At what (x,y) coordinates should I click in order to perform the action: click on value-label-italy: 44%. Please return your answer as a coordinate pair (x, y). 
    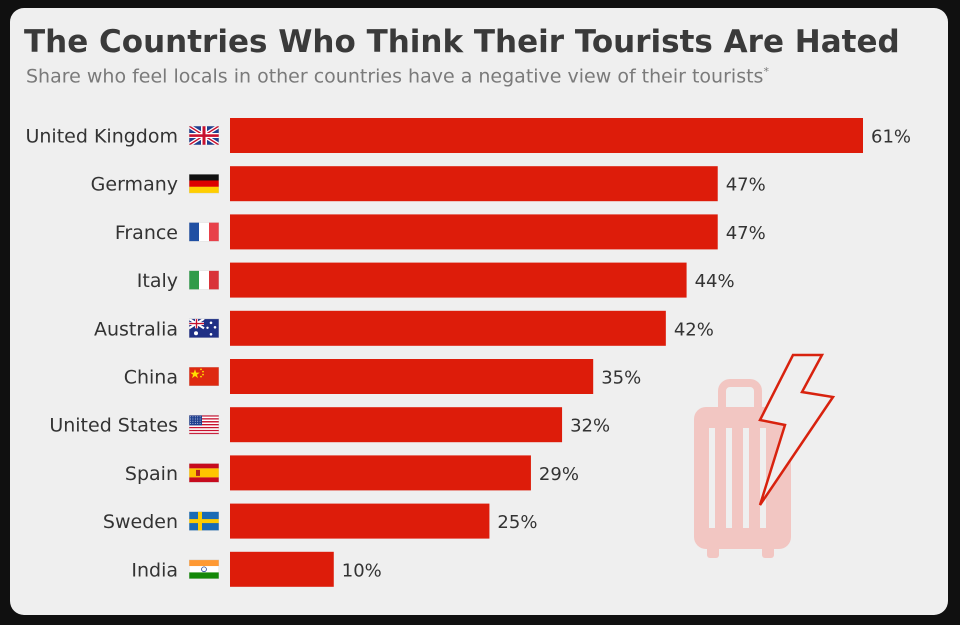
    Looking at the image, I should click on (715, 281).